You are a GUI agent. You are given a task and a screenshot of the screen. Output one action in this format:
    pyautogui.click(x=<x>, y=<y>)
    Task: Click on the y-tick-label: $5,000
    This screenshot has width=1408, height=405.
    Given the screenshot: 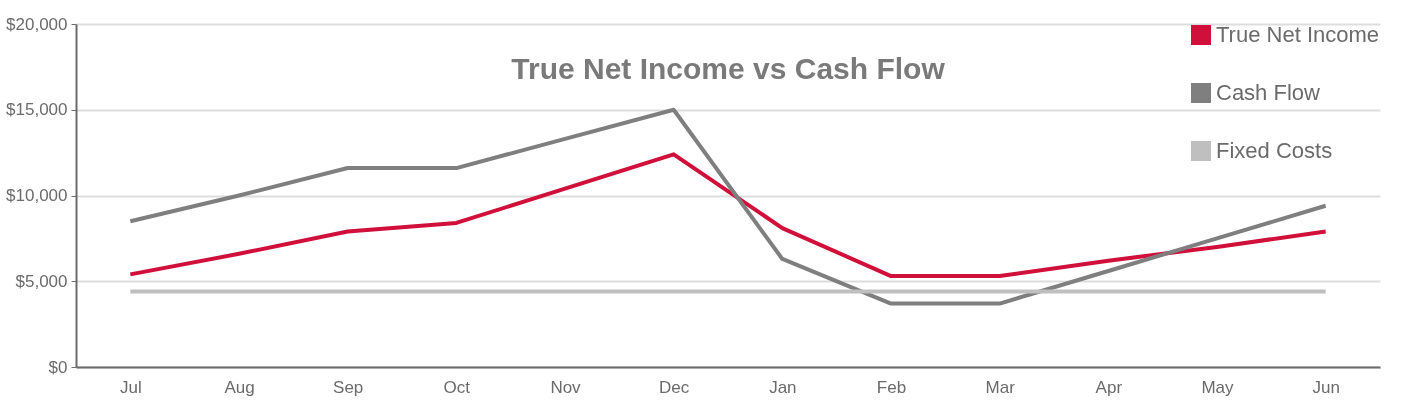 What is the action you would take?
    pyautogui.click(x=41, y=281)
    